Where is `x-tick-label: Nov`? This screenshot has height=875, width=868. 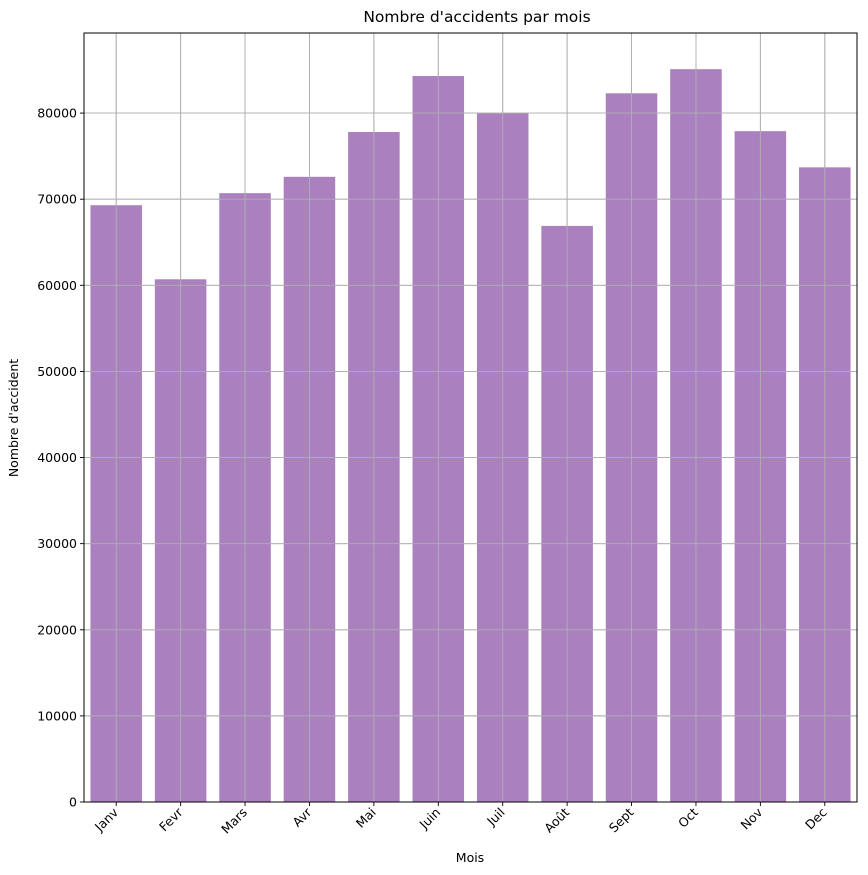 x-tick-label: Nov is located at coordinates (751, 818).